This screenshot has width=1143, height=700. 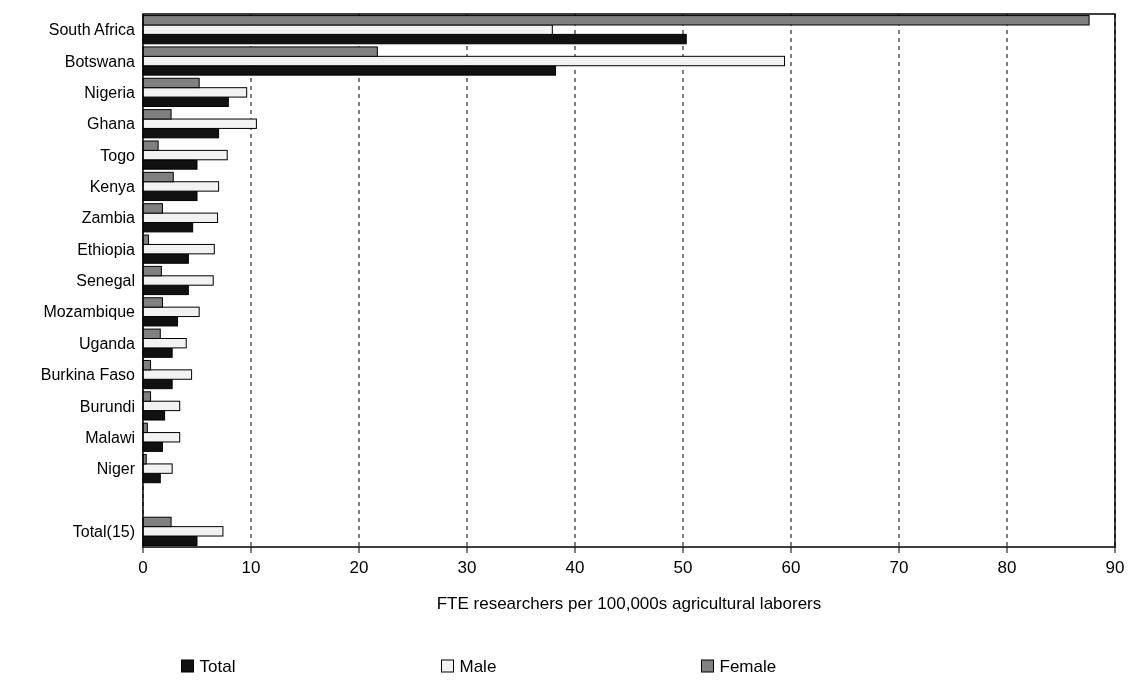 What do you see at coordinates (112, 187) in the screenshot?
I see `y-tick-label: Kenya` at bounding box center [112, 187].